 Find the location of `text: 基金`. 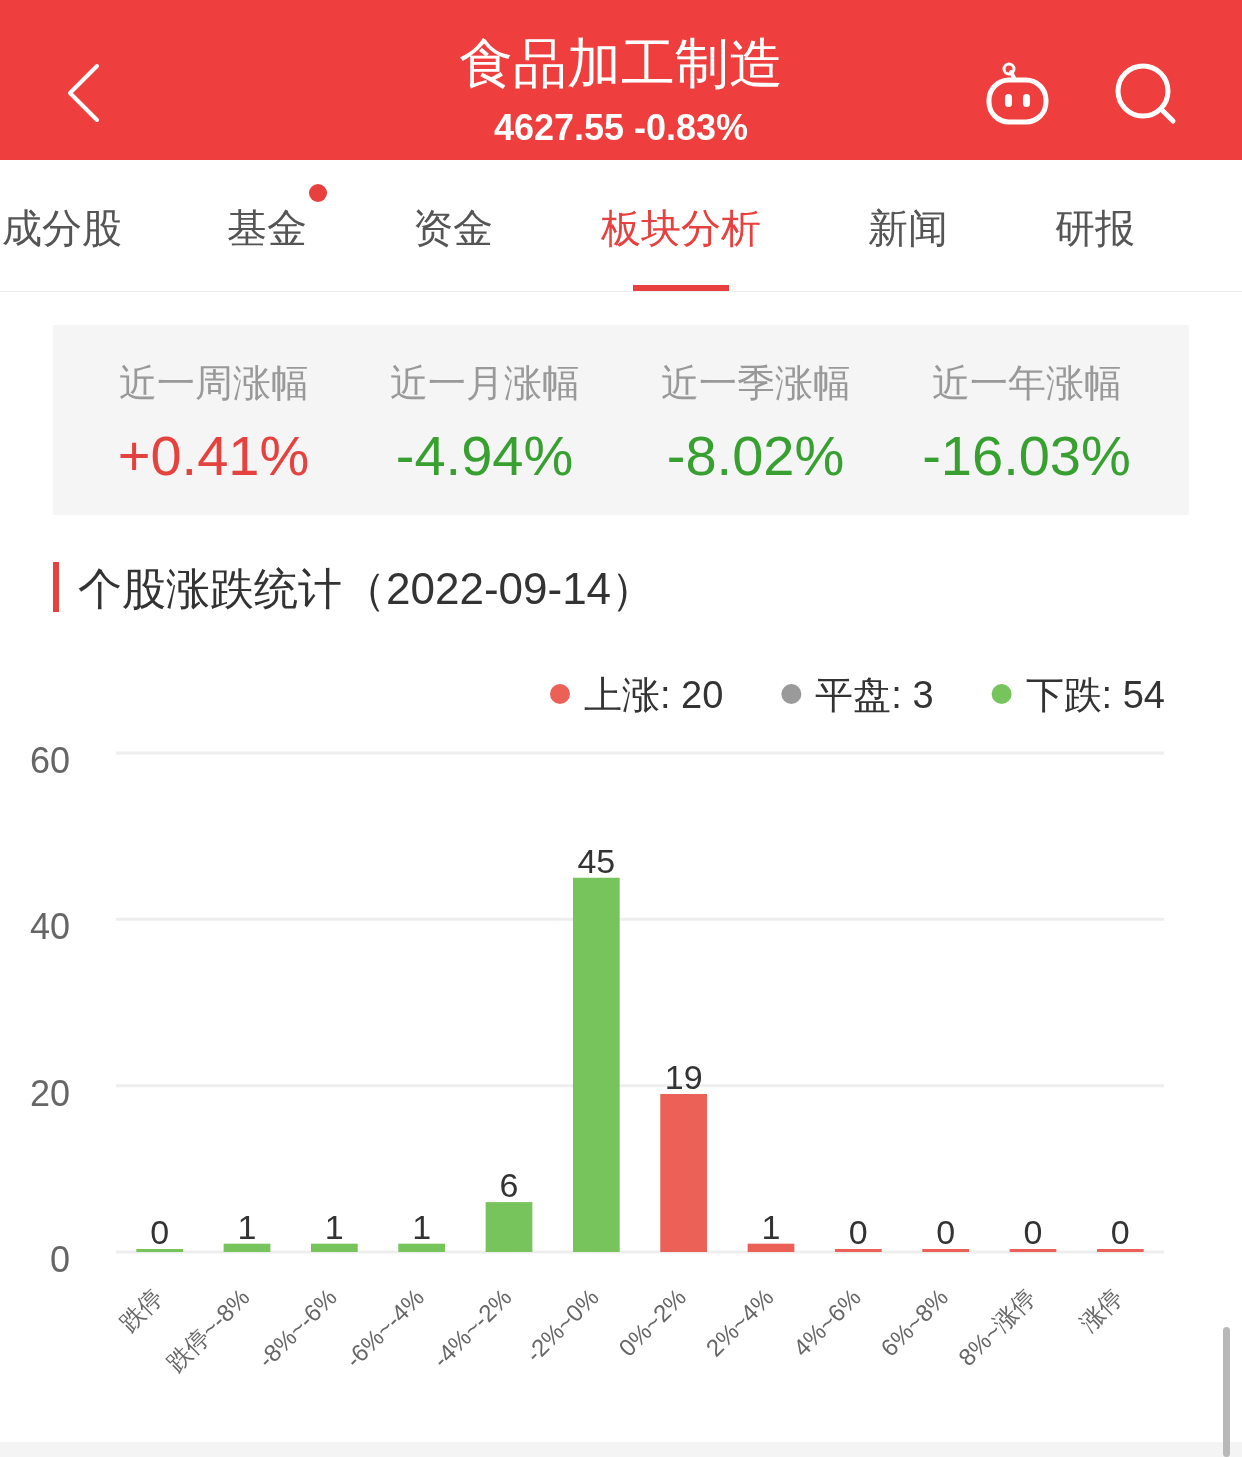

text: 基金 is located at coordinates (267, 228).